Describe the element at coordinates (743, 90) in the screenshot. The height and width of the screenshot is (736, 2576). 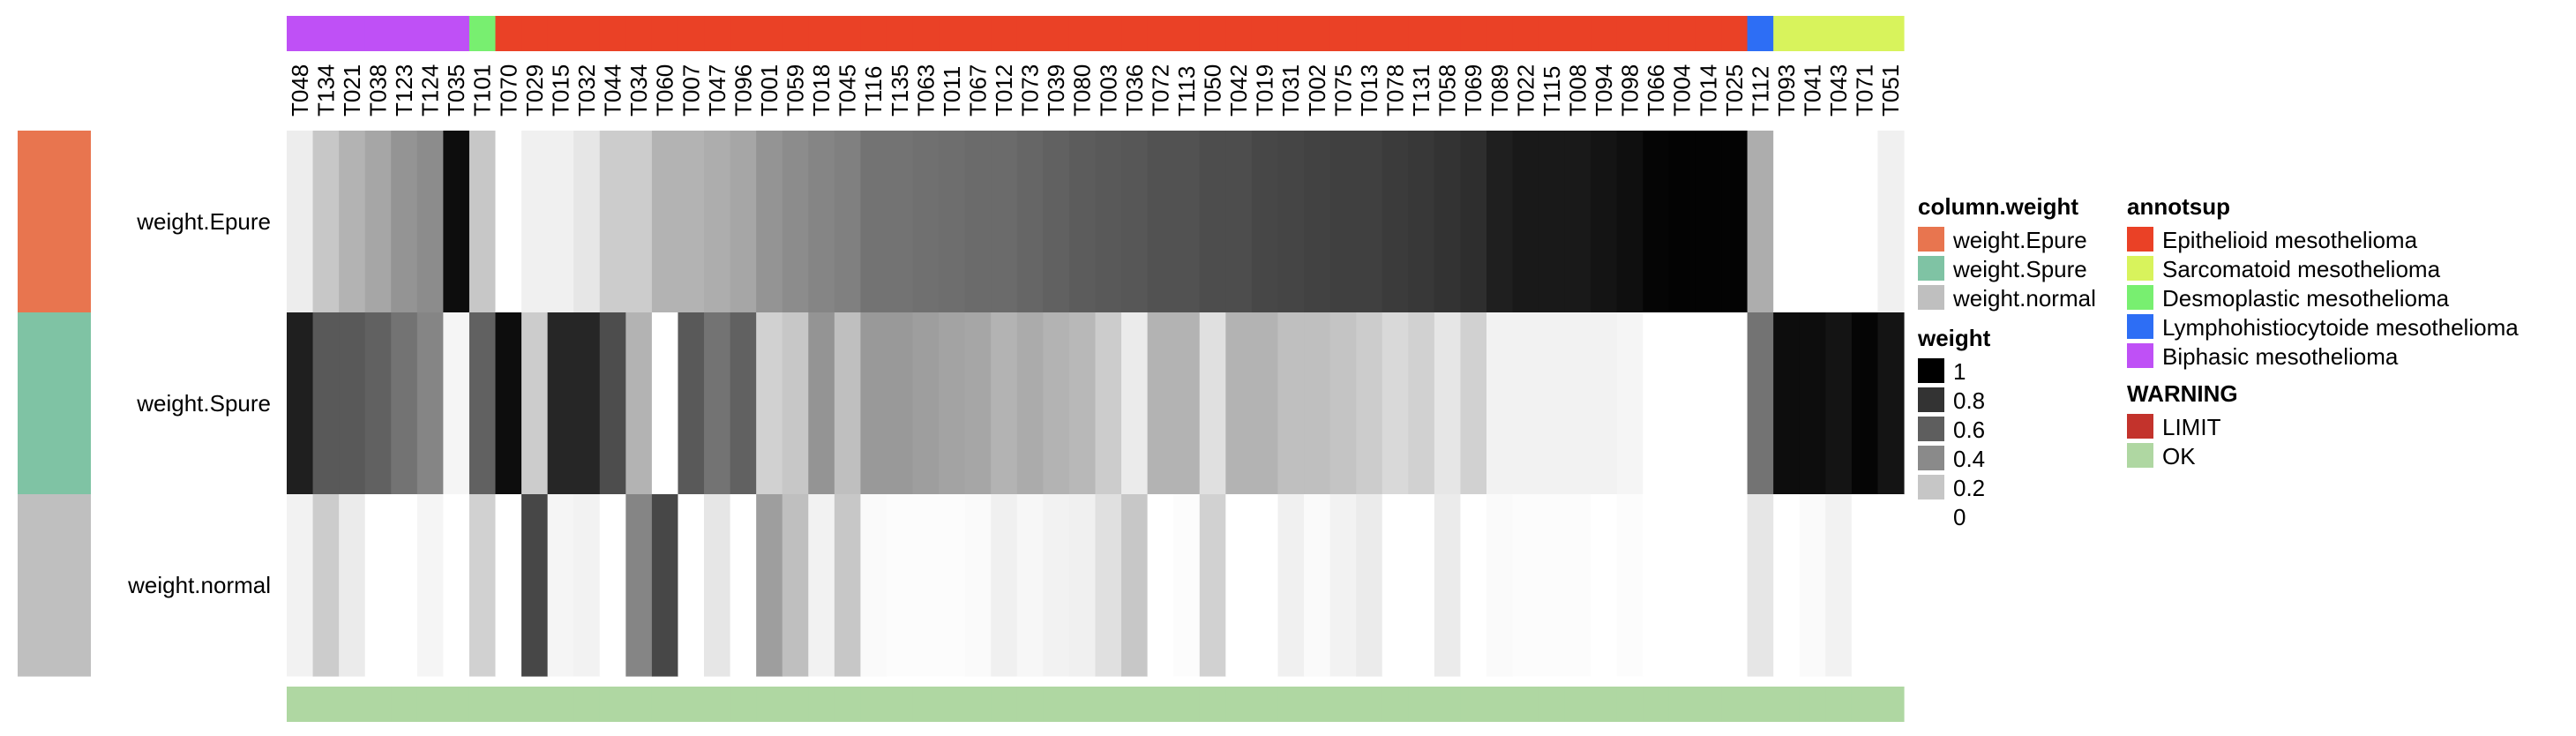
I see `column-label-t096: T096` at that location.